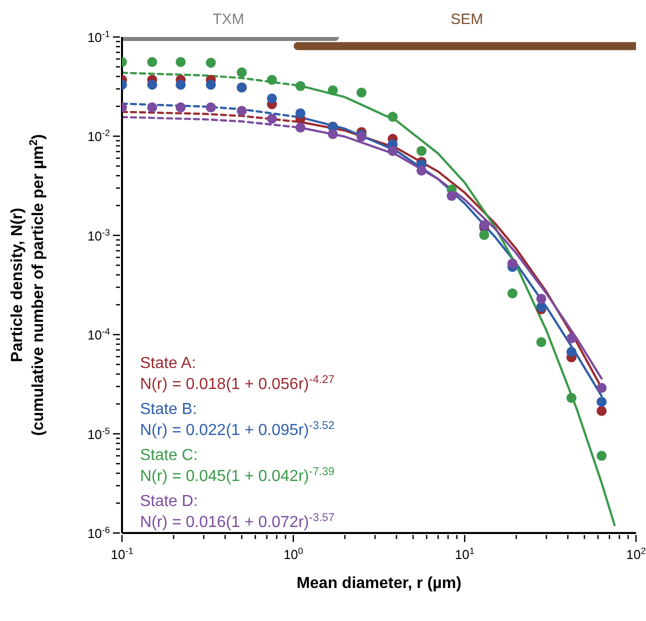 This screenshot has width=646, height=621. I want to click on text: State A:, so click(168, 363).